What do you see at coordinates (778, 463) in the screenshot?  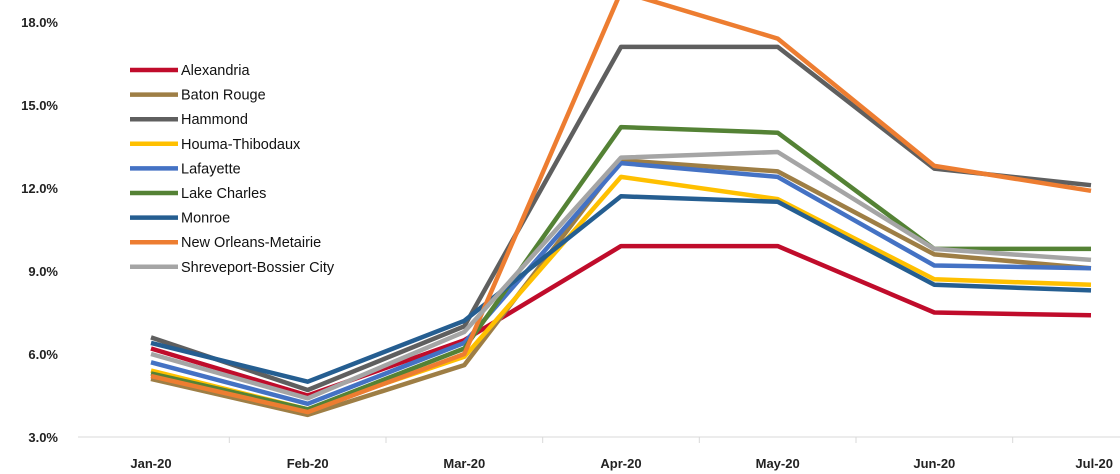 I see `x-tick-label: May-20` at bounding box center [778, 463].